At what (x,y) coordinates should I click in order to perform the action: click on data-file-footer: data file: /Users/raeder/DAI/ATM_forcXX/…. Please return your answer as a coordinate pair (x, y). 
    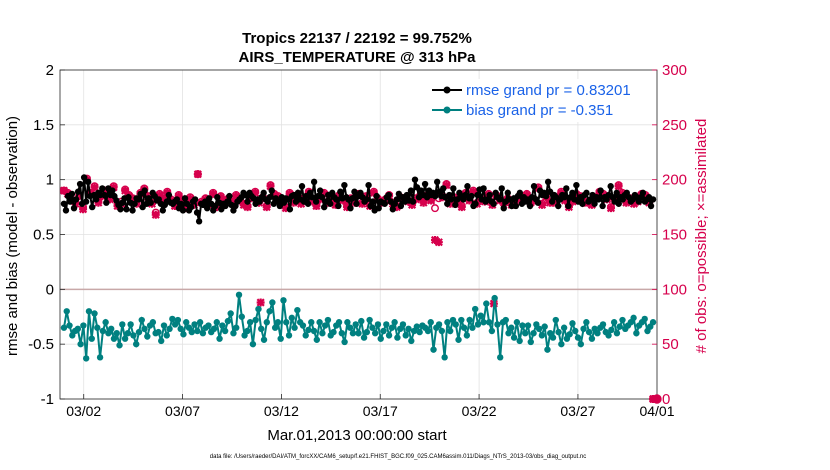
    Looking at the image, I should click on (398, 457).